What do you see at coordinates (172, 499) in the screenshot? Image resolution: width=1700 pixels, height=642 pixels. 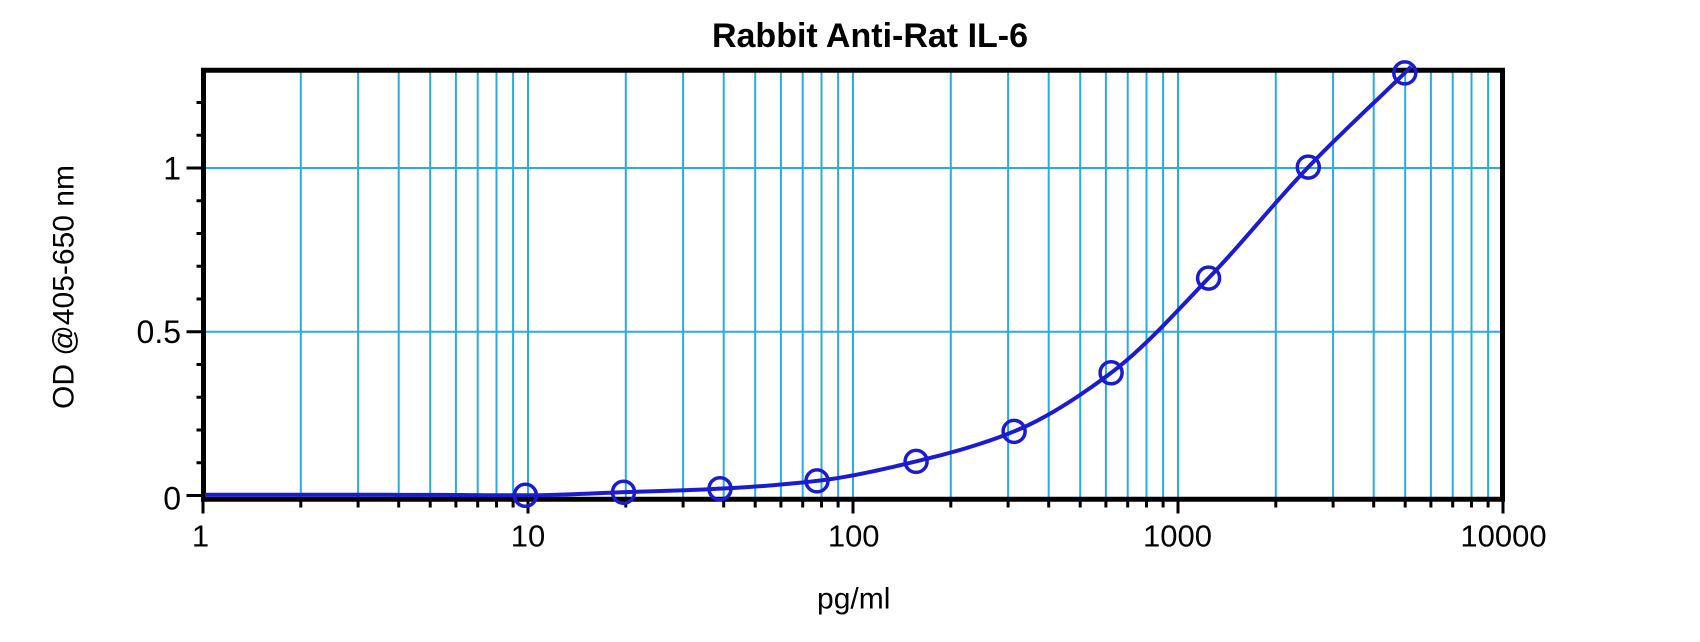 I see `svg-text: 0` at bounding box center [172, 499].